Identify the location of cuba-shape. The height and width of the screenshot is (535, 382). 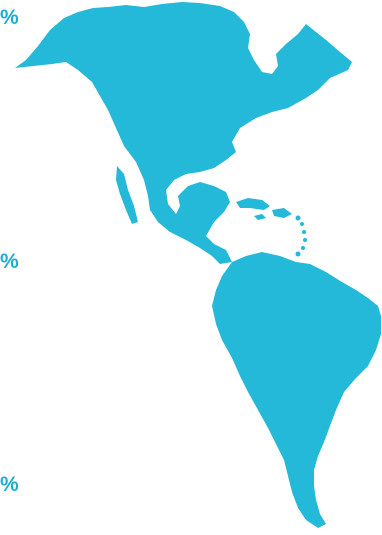
(253, 204).